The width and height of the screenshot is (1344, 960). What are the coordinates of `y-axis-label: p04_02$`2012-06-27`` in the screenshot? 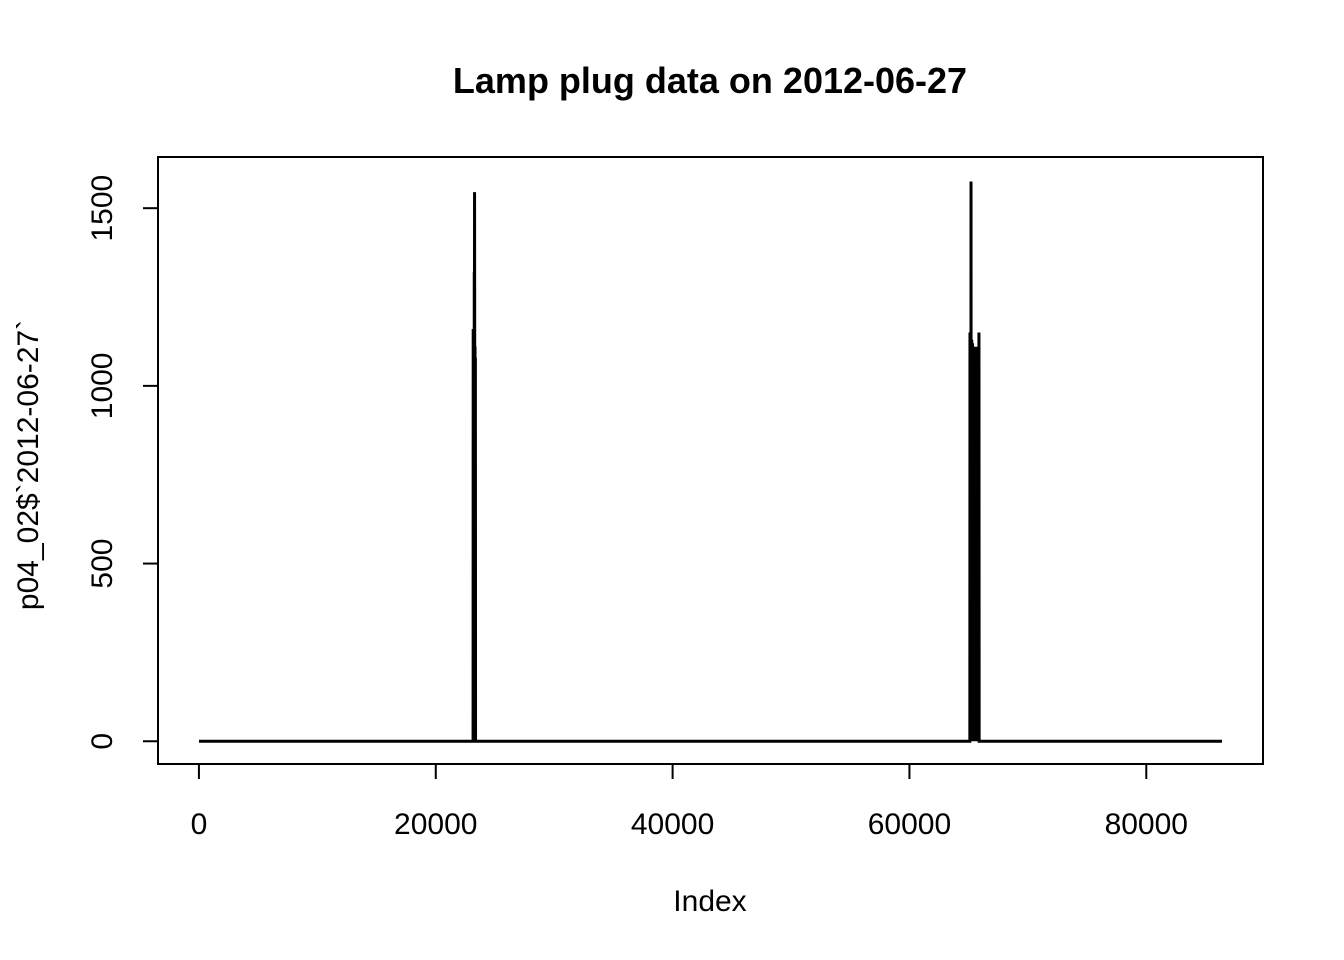 It's located at (28, 465).